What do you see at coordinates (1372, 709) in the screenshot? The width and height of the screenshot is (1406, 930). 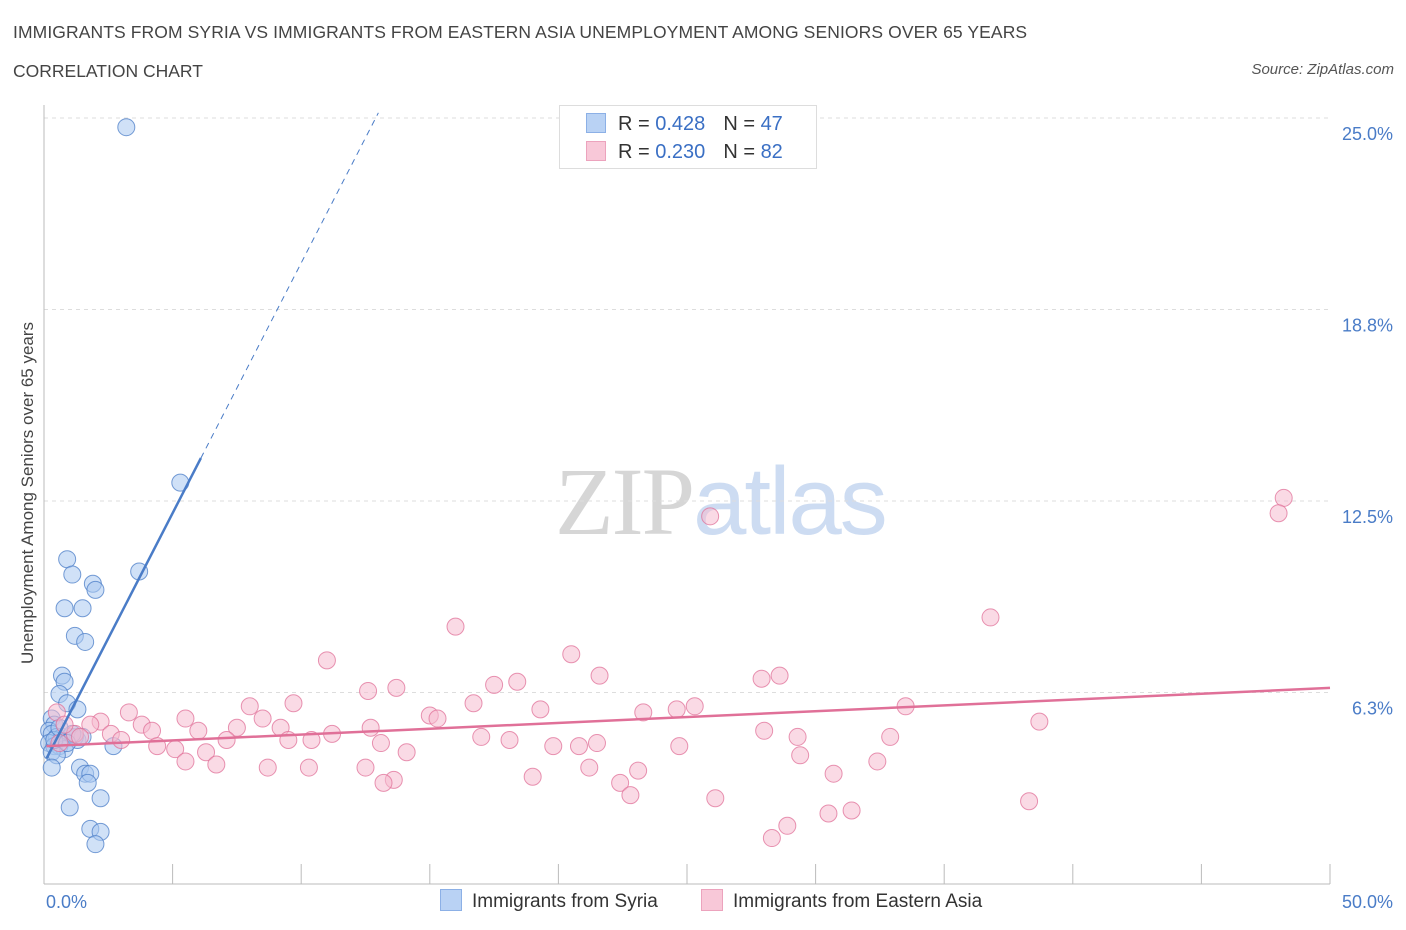 I see `y-tick-label: 6.3%` at bounding box center [1372, 709].